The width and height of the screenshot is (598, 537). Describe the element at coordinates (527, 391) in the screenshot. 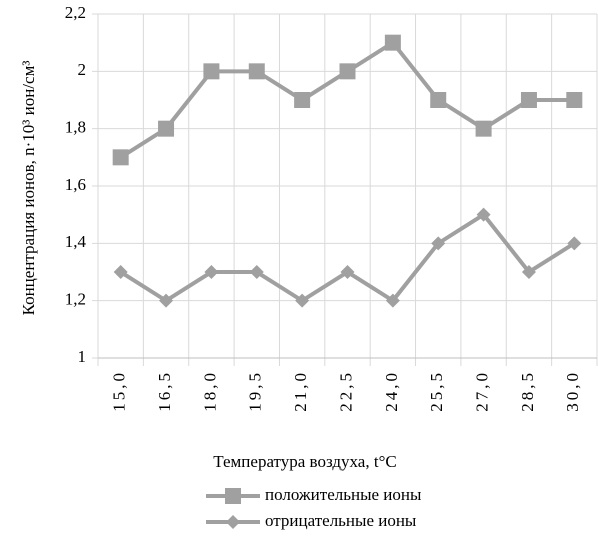

I see `x-tick-label: 28,5` at that location.